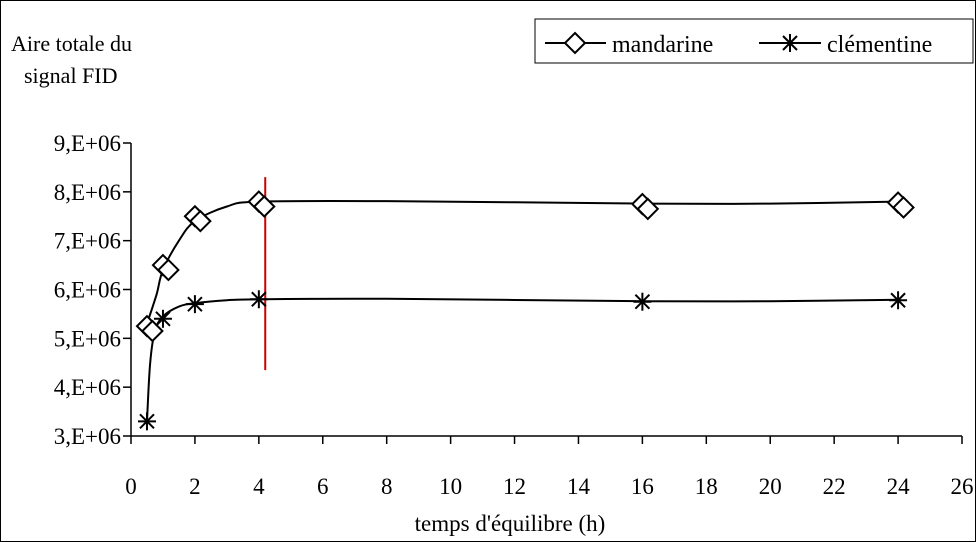 The image size is (976, 542). I want to click on legend-box, so click(754, 41).